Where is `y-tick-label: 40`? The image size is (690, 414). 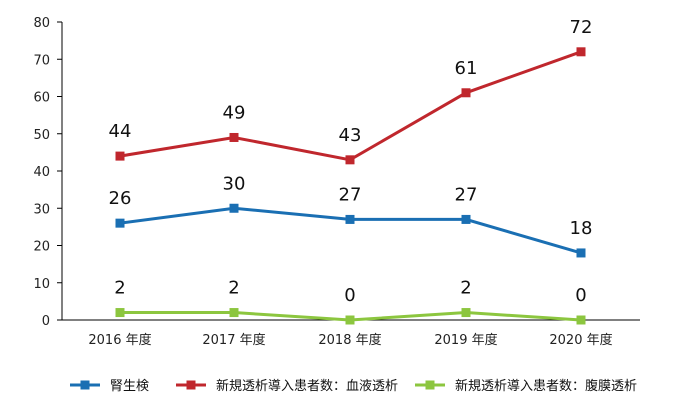 y-tick-label: 40 is located at coordinates (41, 172).